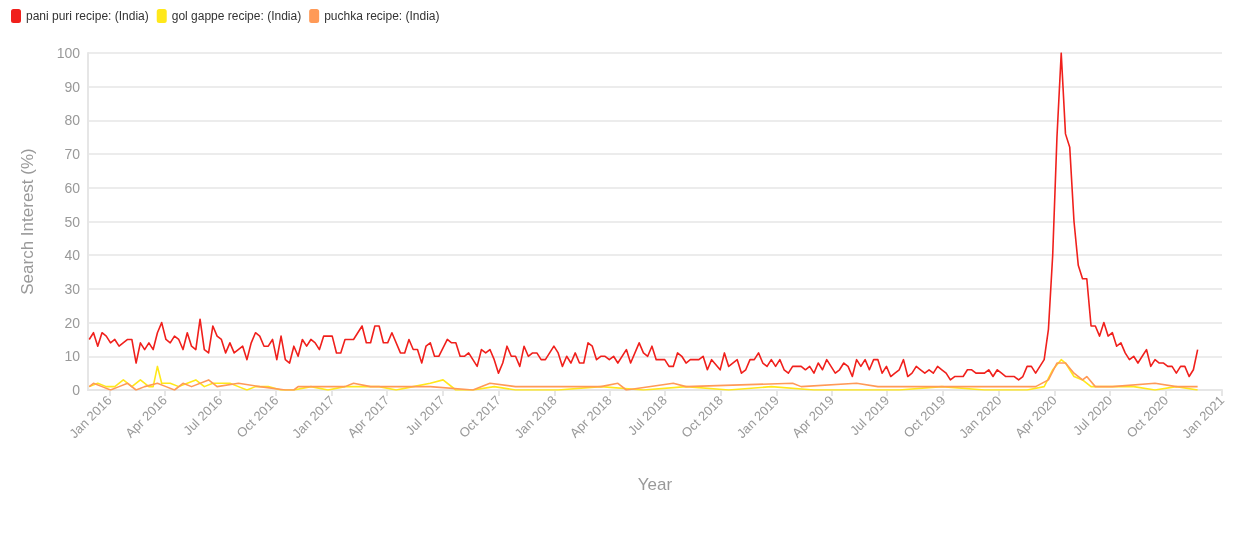 This screenshot has width=1241, height=538. Describe the element at coordinates (72, 154) in the screenshot. I see `y-tick-label: 70` at that location.